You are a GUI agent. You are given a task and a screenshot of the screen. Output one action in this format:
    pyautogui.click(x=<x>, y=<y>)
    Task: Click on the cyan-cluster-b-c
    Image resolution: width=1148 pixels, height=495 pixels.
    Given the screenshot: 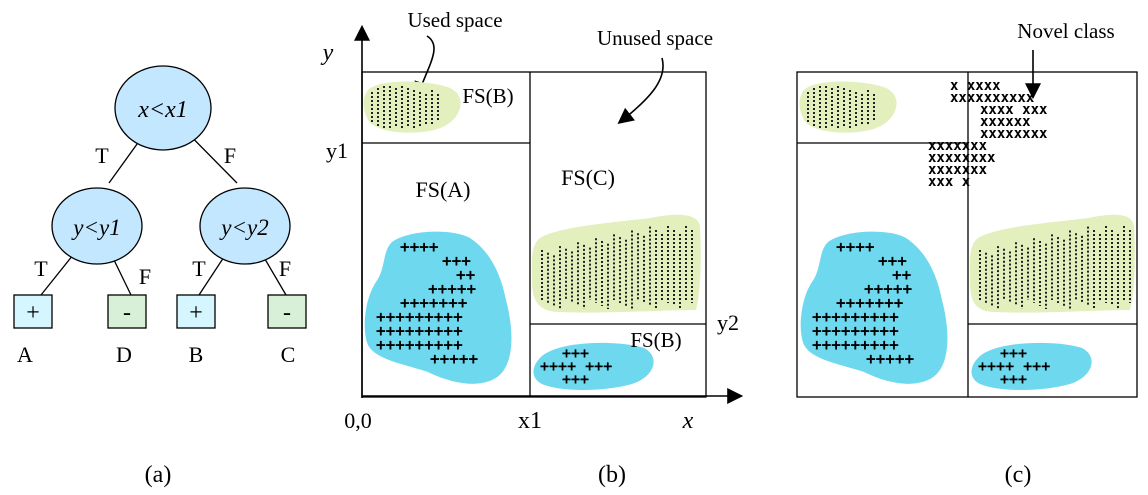 What is the action you would take?
    pyautogui.click(x=1031, y=366)
    